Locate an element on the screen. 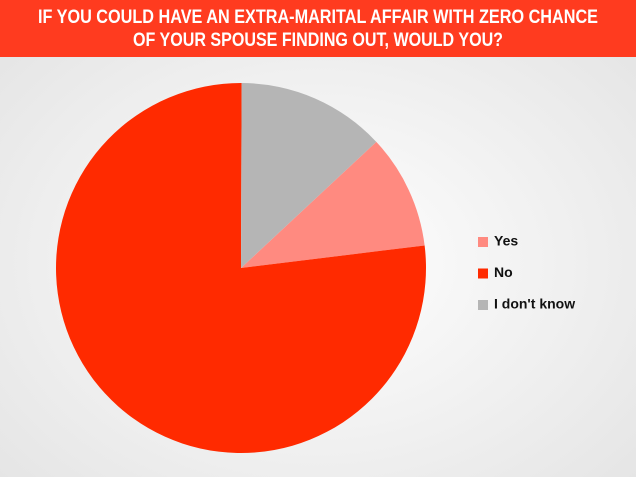  legend-label: No is located at coordinates (503, 272).